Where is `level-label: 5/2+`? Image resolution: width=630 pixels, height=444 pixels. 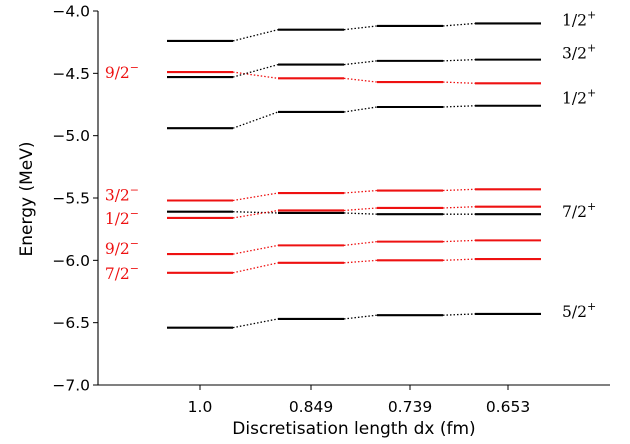 level-label: 5/2+ is located at coordinates (579, 310).